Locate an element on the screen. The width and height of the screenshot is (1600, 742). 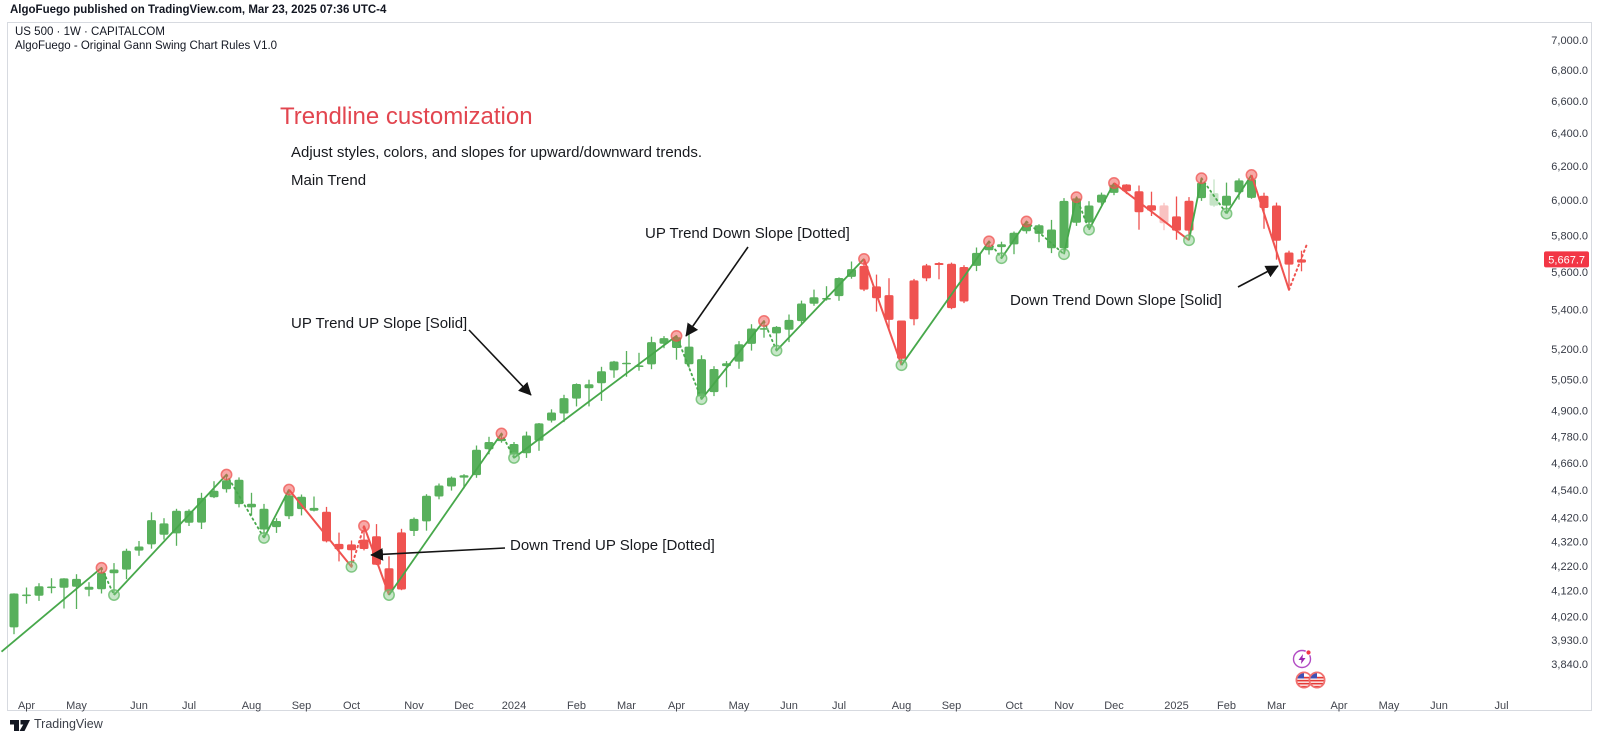
price-tick-label: 6,000.0 is located at coordinates (1569, 201).